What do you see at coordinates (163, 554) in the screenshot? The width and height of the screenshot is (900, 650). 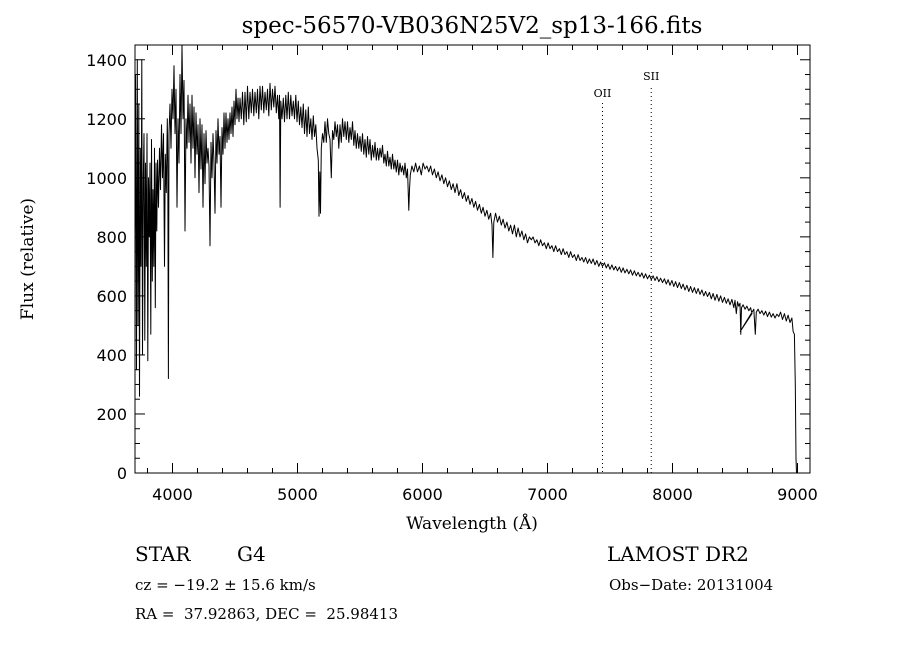 I see `object-class: STAR` at bounding box center [163, 554].